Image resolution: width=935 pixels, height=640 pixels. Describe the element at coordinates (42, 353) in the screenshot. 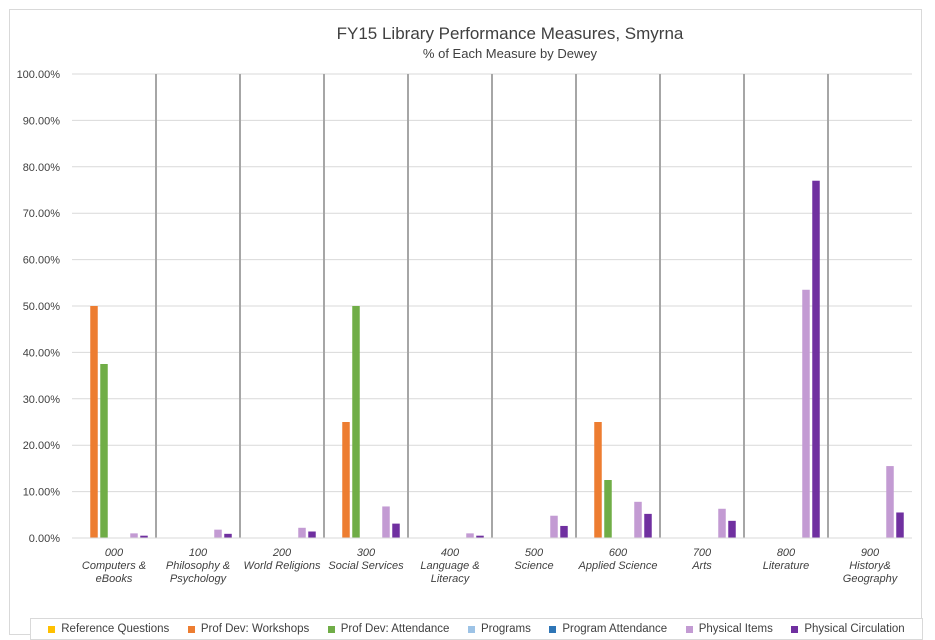

I see `y-tick-label: 40.00%` at that location.